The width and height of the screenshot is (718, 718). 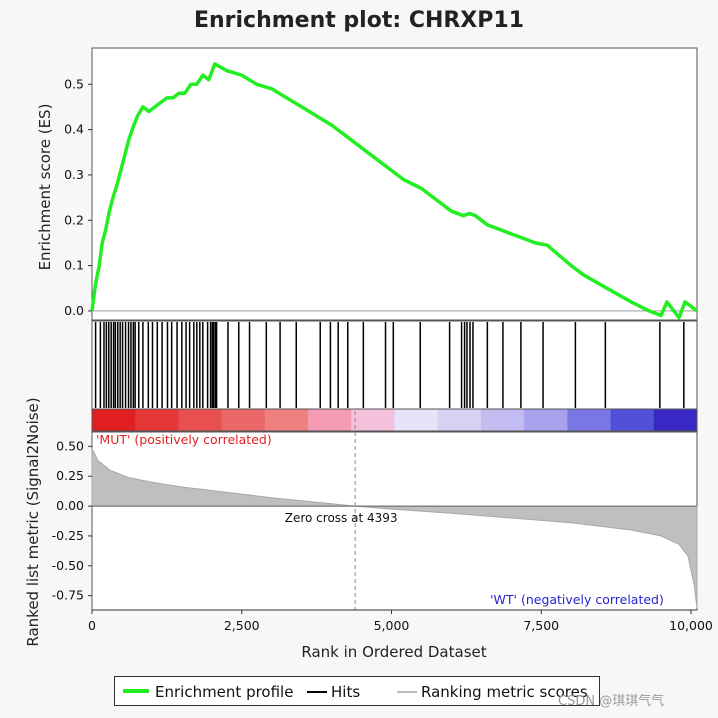 What do you see at coordinates (74, 265) in the screenshot?
I see `es-y-tick-label: 0.1` at bounding box center [74, 265].